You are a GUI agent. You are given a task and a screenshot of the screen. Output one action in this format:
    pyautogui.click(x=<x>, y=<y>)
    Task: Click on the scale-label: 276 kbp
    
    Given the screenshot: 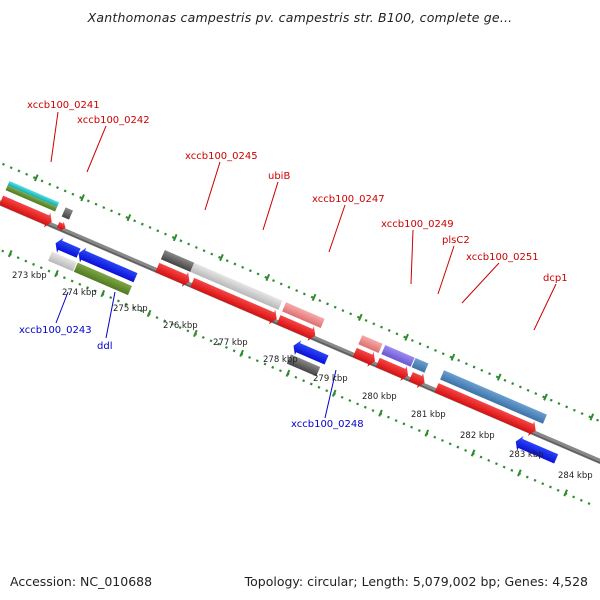 What is the action you would take?
    pyautogui.click(x=180, y=326)
    